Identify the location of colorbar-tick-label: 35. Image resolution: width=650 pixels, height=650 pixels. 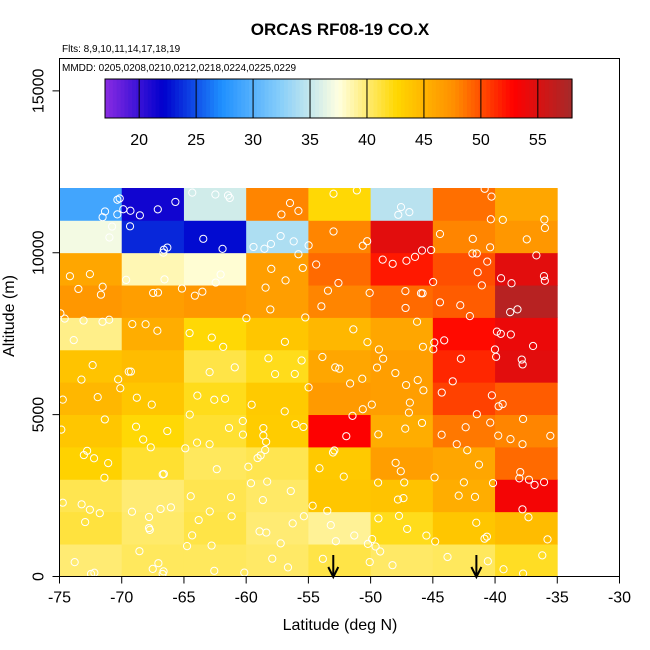
(310, 140).